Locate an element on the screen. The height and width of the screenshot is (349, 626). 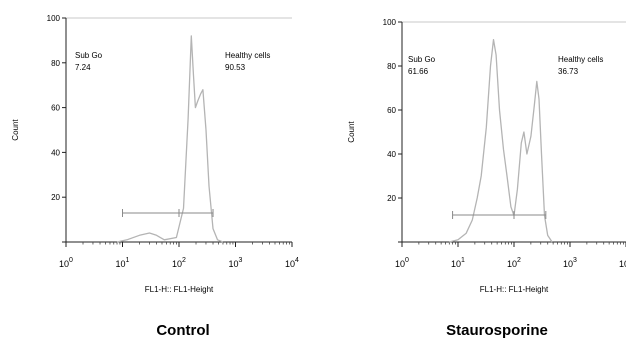
gate-value: 36.73 is located at coordinates (568, 71).